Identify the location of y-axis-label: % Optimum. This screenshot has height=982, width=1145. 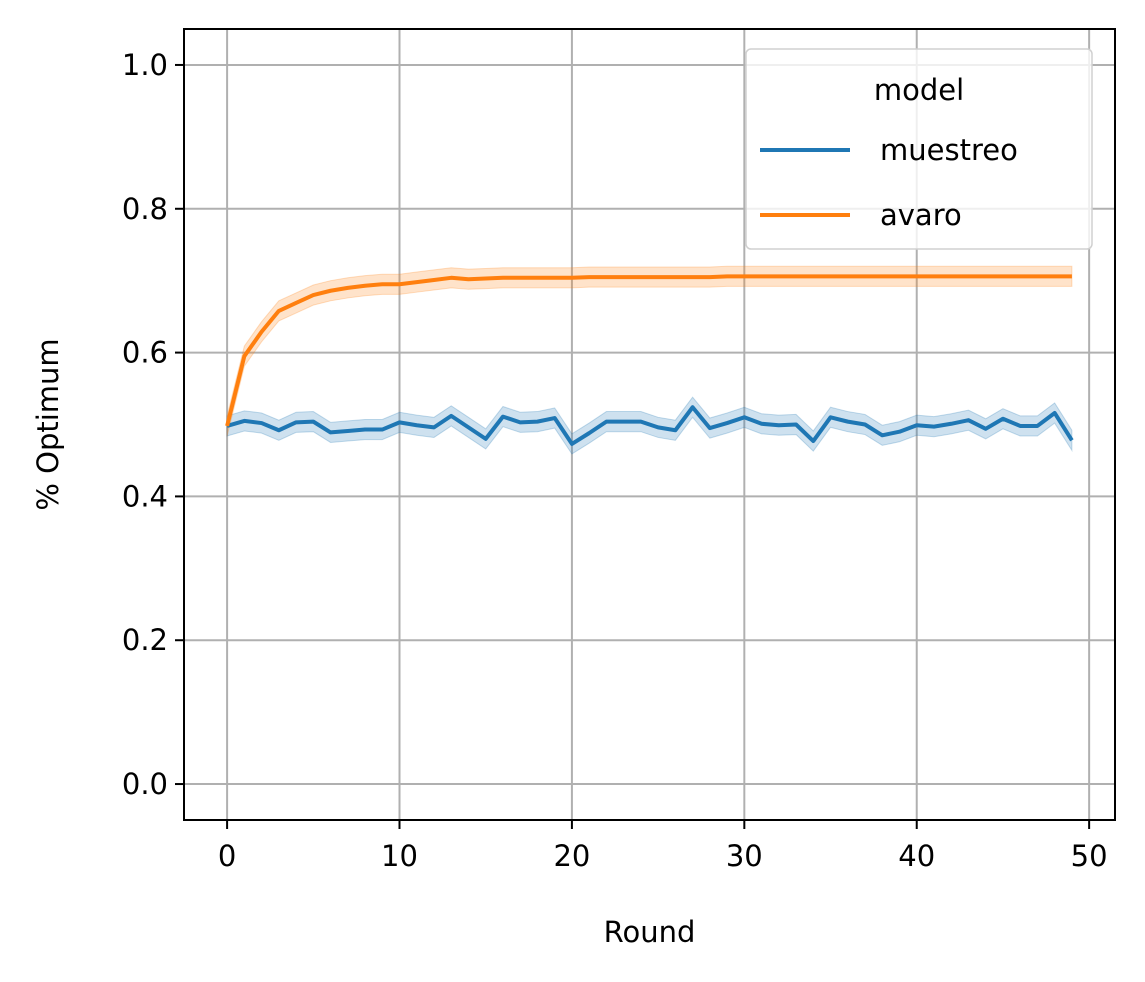
(48, 424).